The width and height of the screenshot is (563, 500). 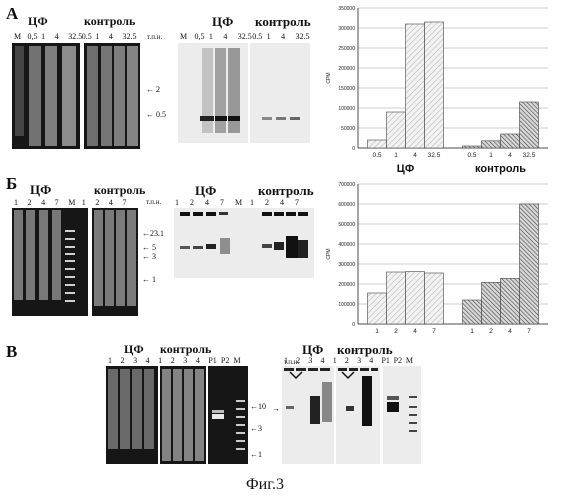 I want to click on gel-v-lane-labels: 12341234P1P2M, so click(x=177, y=361).